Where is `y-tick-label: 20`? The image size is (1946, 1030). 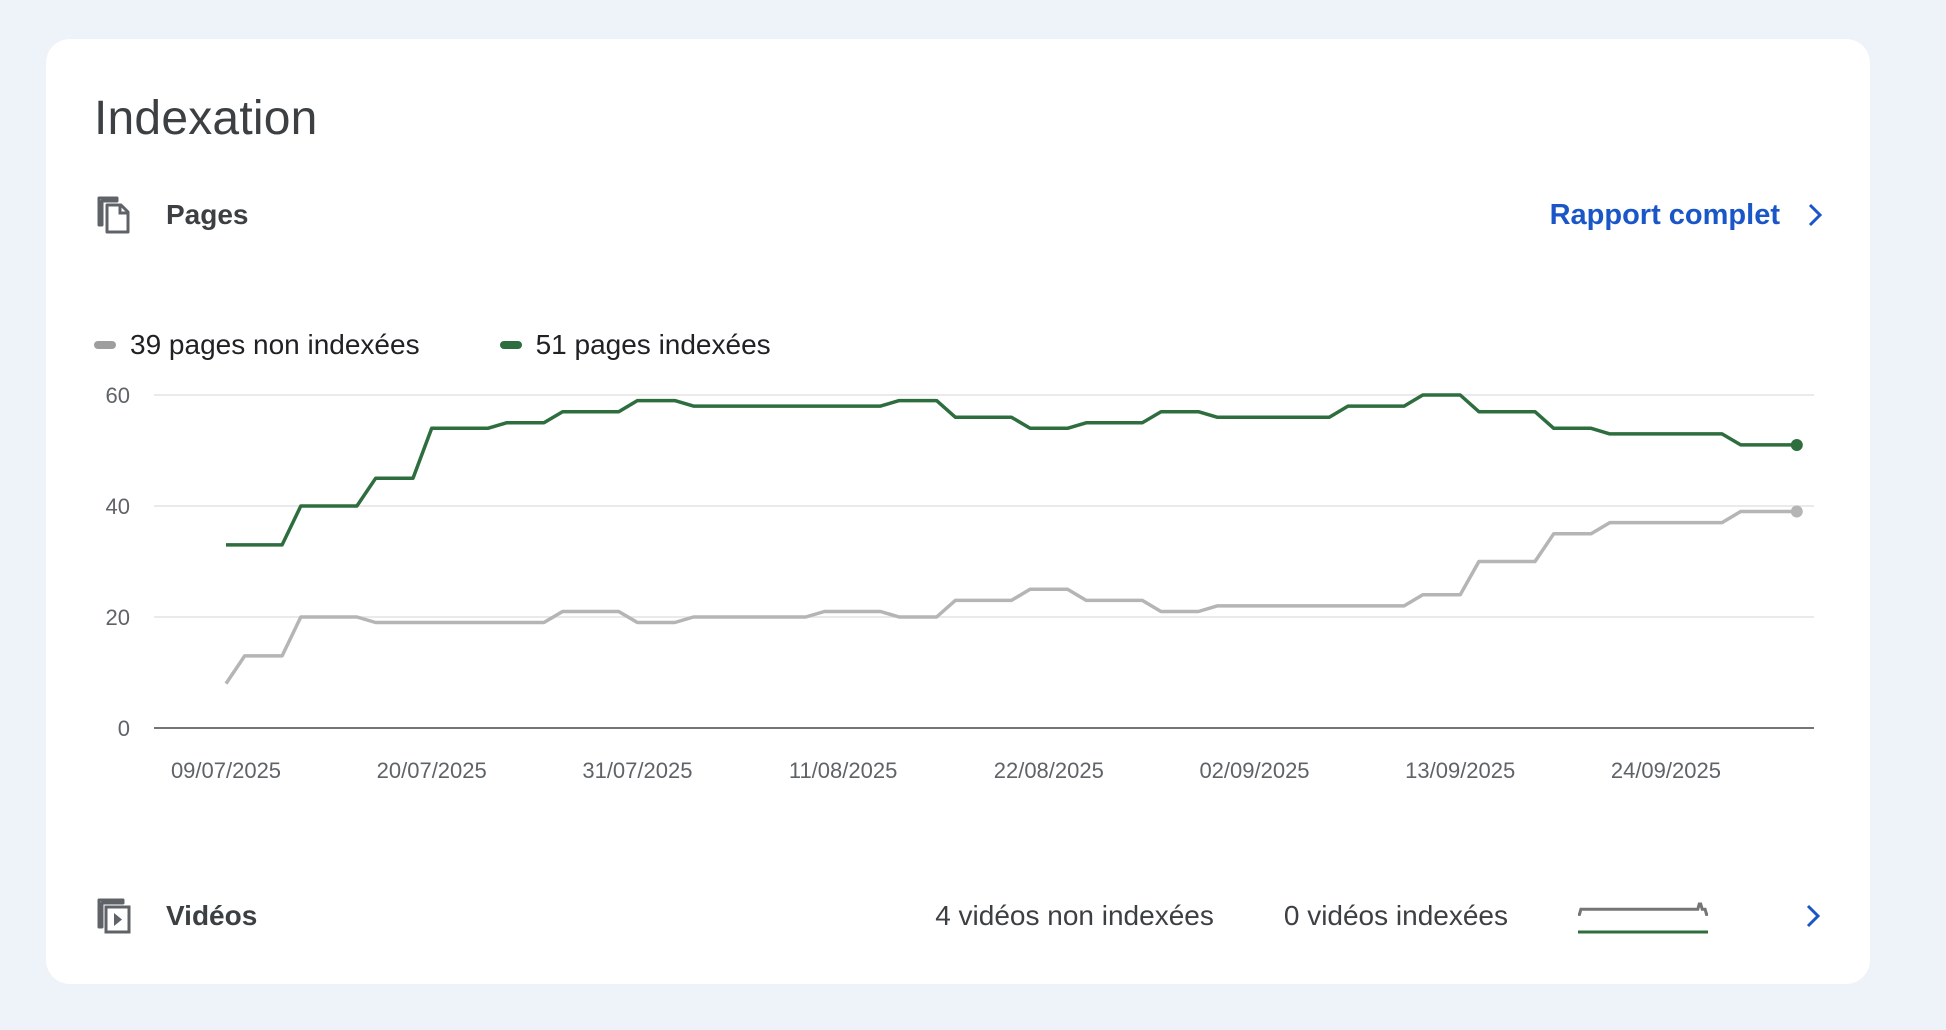
y-tick-label: 20 is located at coordinates (118, 617).